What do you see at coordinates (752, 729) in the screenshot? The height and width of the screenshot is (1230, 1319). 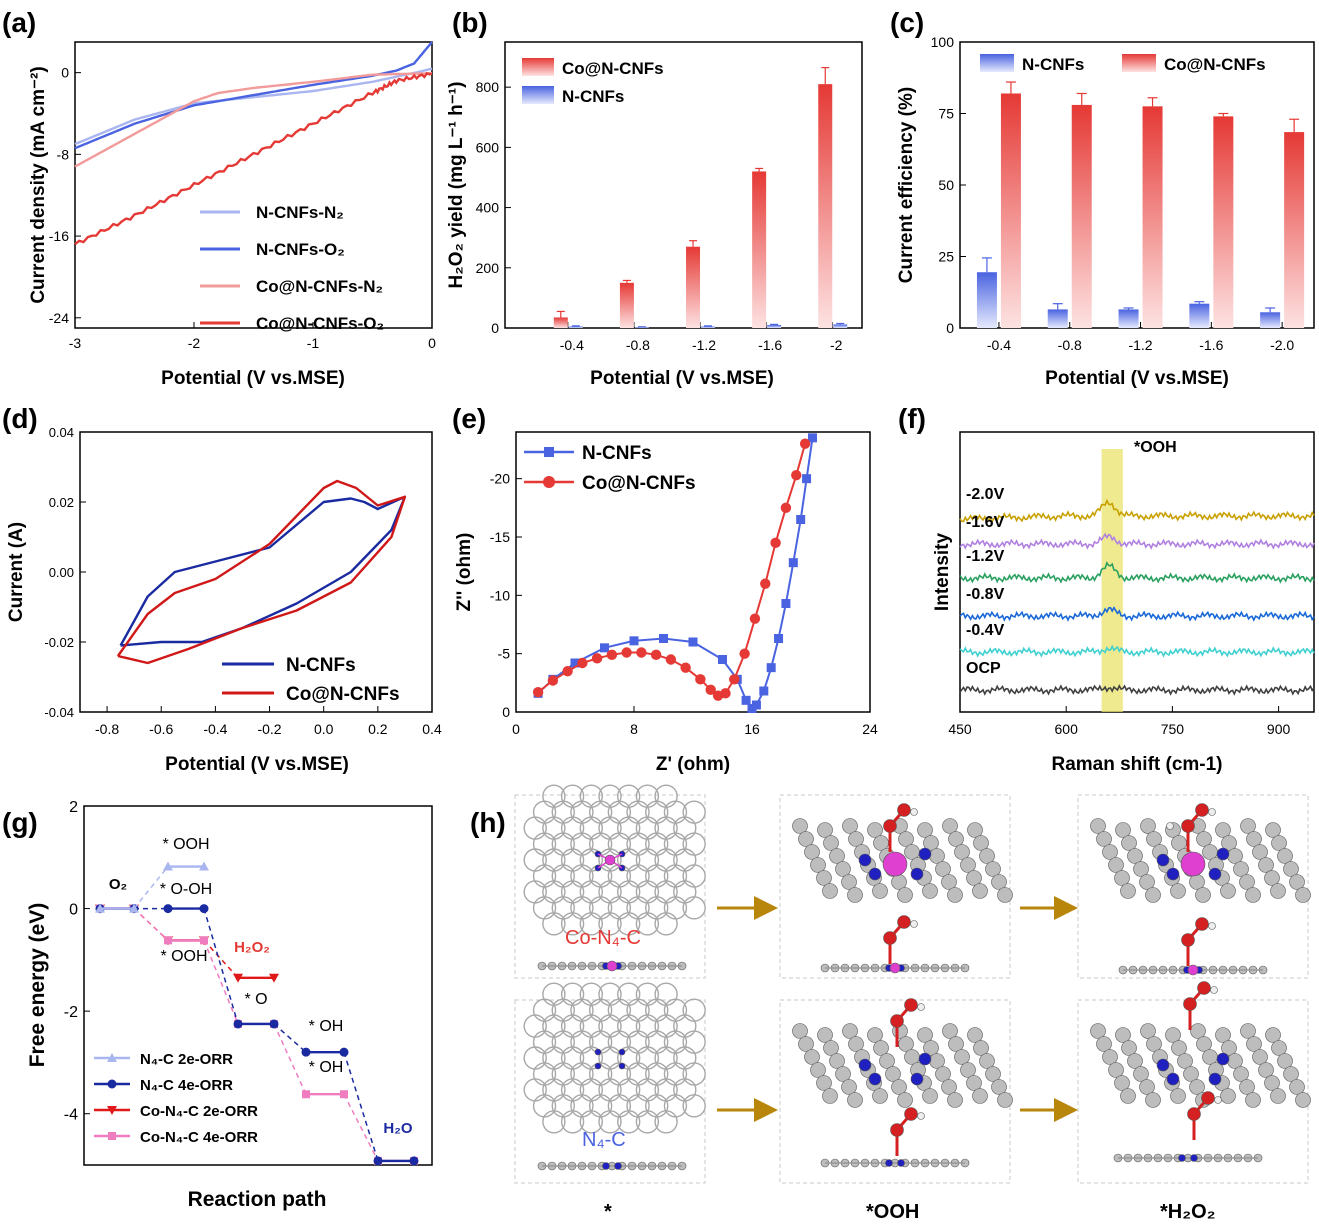 I see `e-xtick-label: 16` at bounding box center [752, 729].